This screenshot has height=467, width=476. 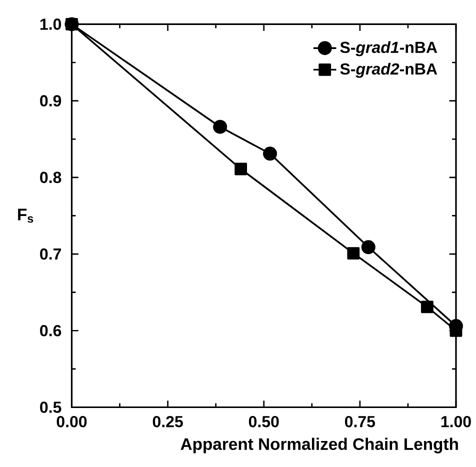 What do you see at coordinates (389, 70) in the screenshot?
I see `legend-label: S-grad2-nBA` at bounding box center [389, 70].